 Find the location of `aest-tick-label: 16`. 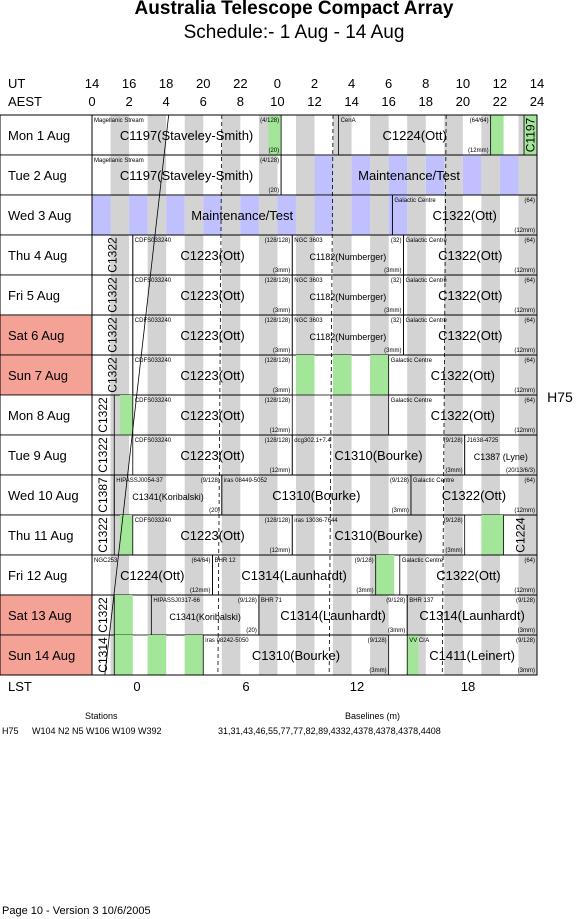

aest-tick-label: 16 is located at coordinates (388, 101).